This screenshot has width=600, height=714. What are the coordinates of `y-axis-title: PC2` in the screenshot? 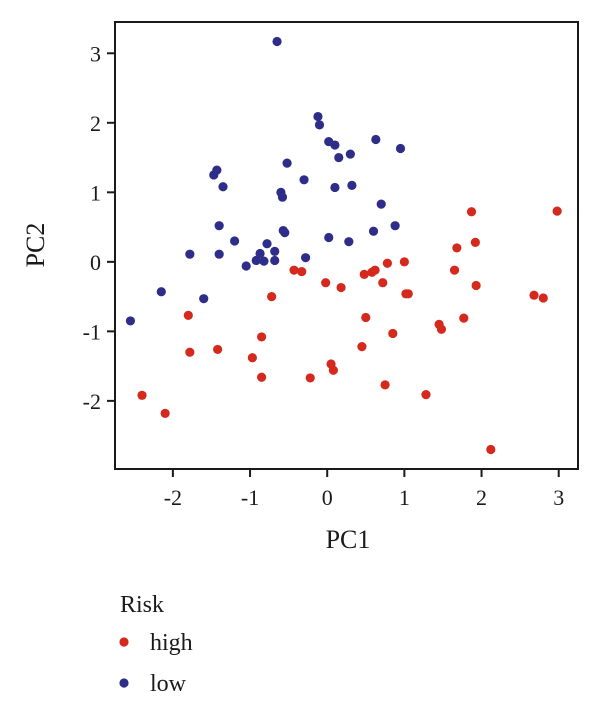 It's located at (35, 245).